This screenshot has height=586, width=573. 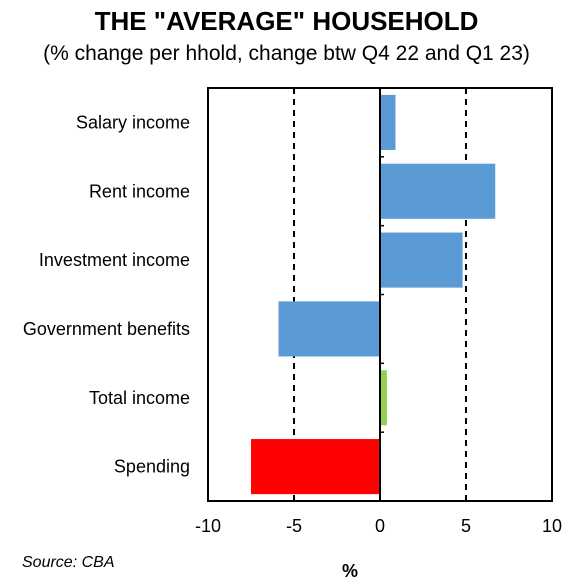 What do you see at coordinates (350, 571) in the screenshot?
I see `x-axis-label: %` at bounding box center [350, 571].